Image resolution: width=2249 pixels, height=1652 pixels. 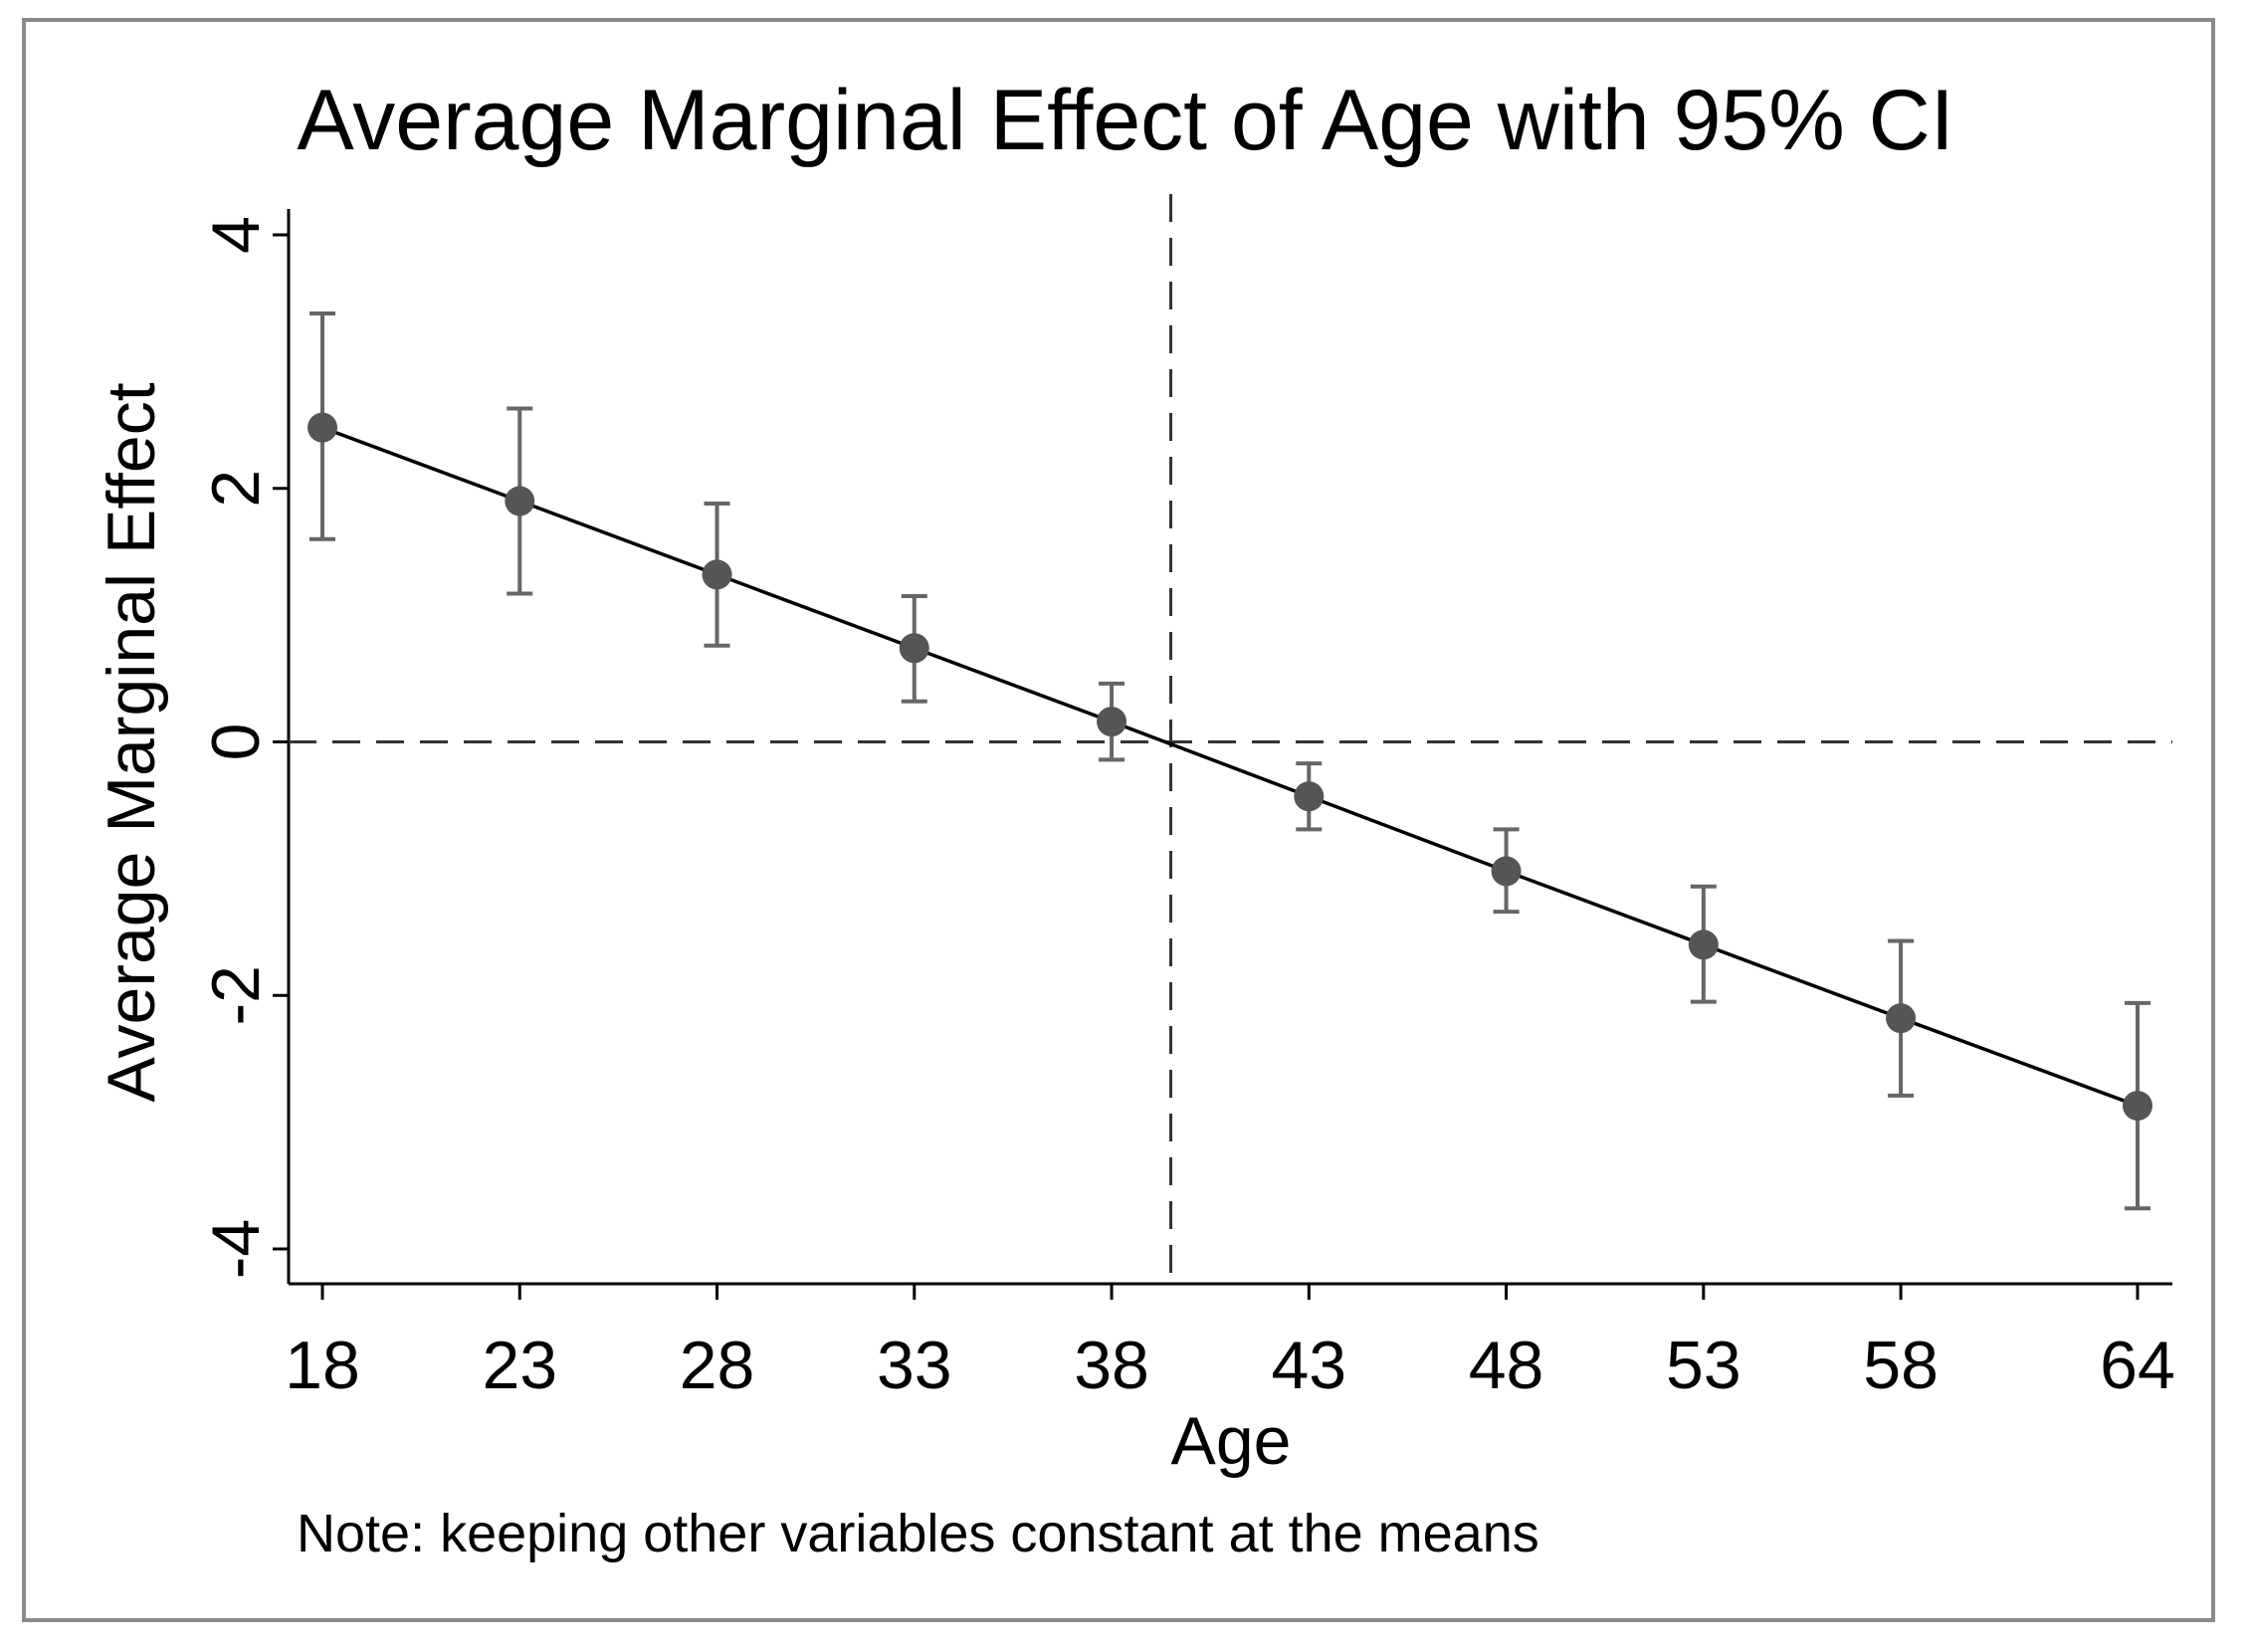 What do you see at coordinates (131, 742) in the screenshot?
I see `y-axis-title: Average Marginal Effect` at bounding box center [131, 742].